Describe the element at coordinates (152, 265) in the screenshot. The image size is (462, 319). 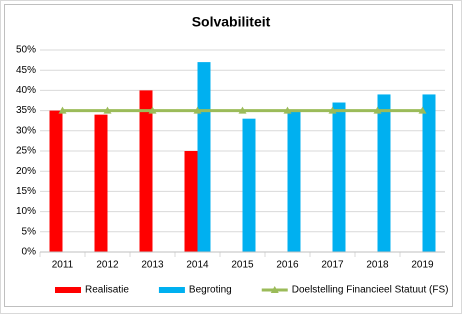
I see `x-tick-label: 2013` at that location.